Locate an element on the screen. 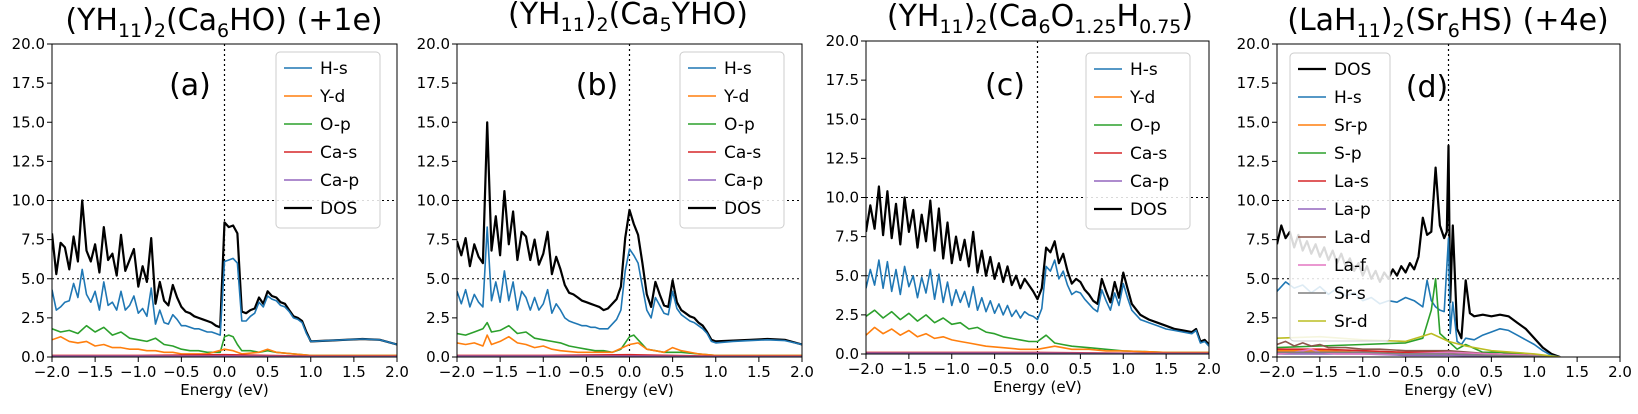  title-part: (Sr is located at coordinates (1427, 20).